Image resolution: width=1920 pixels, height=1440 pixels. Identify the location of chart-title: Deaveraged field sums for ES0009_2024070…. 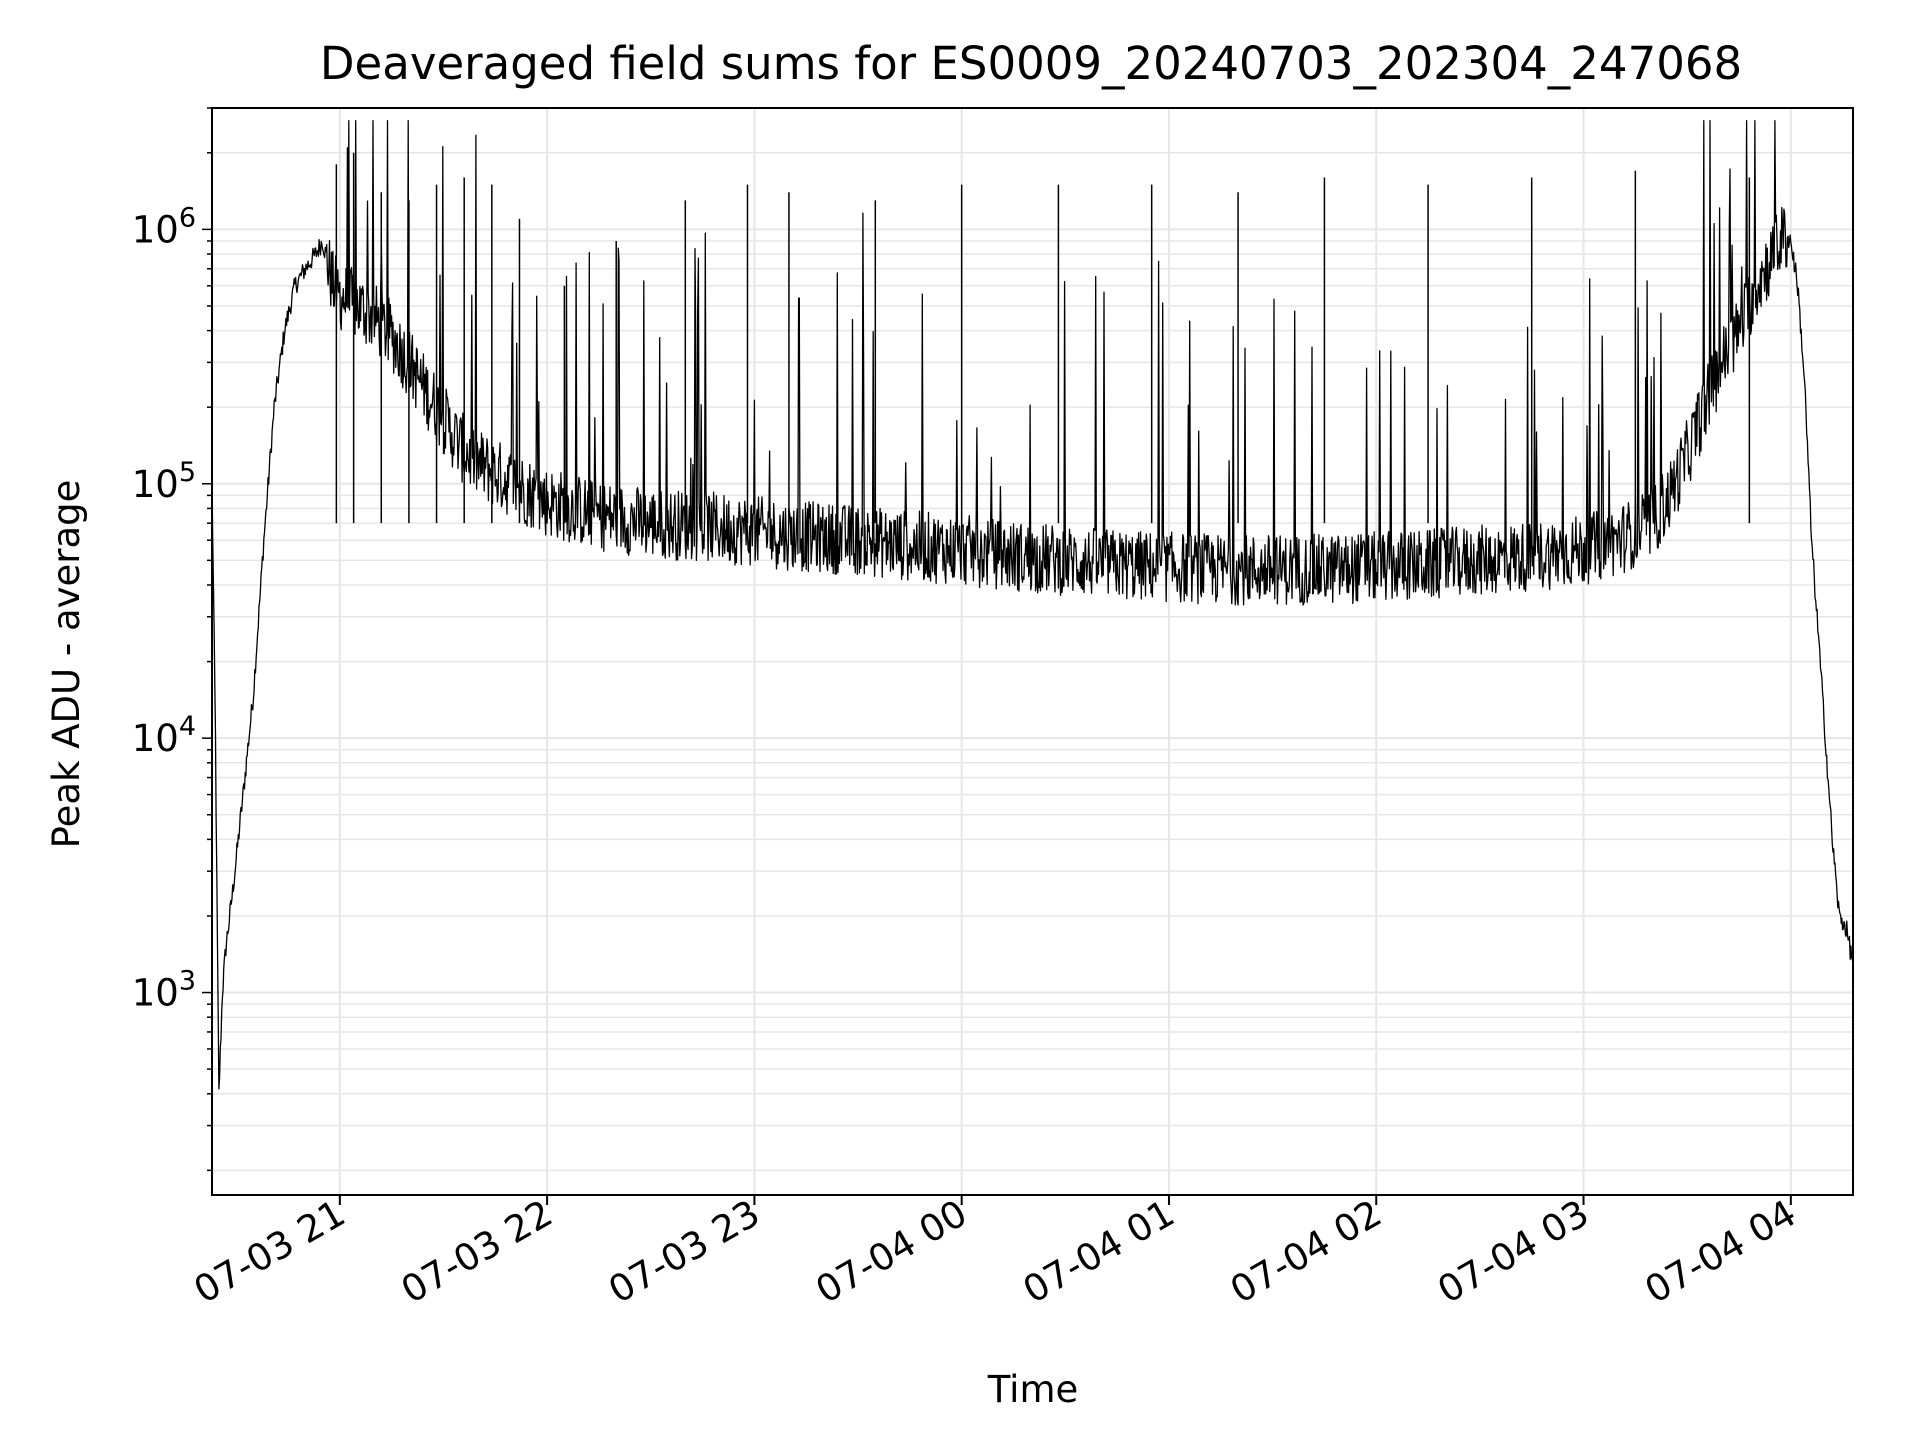
(1031, 63).